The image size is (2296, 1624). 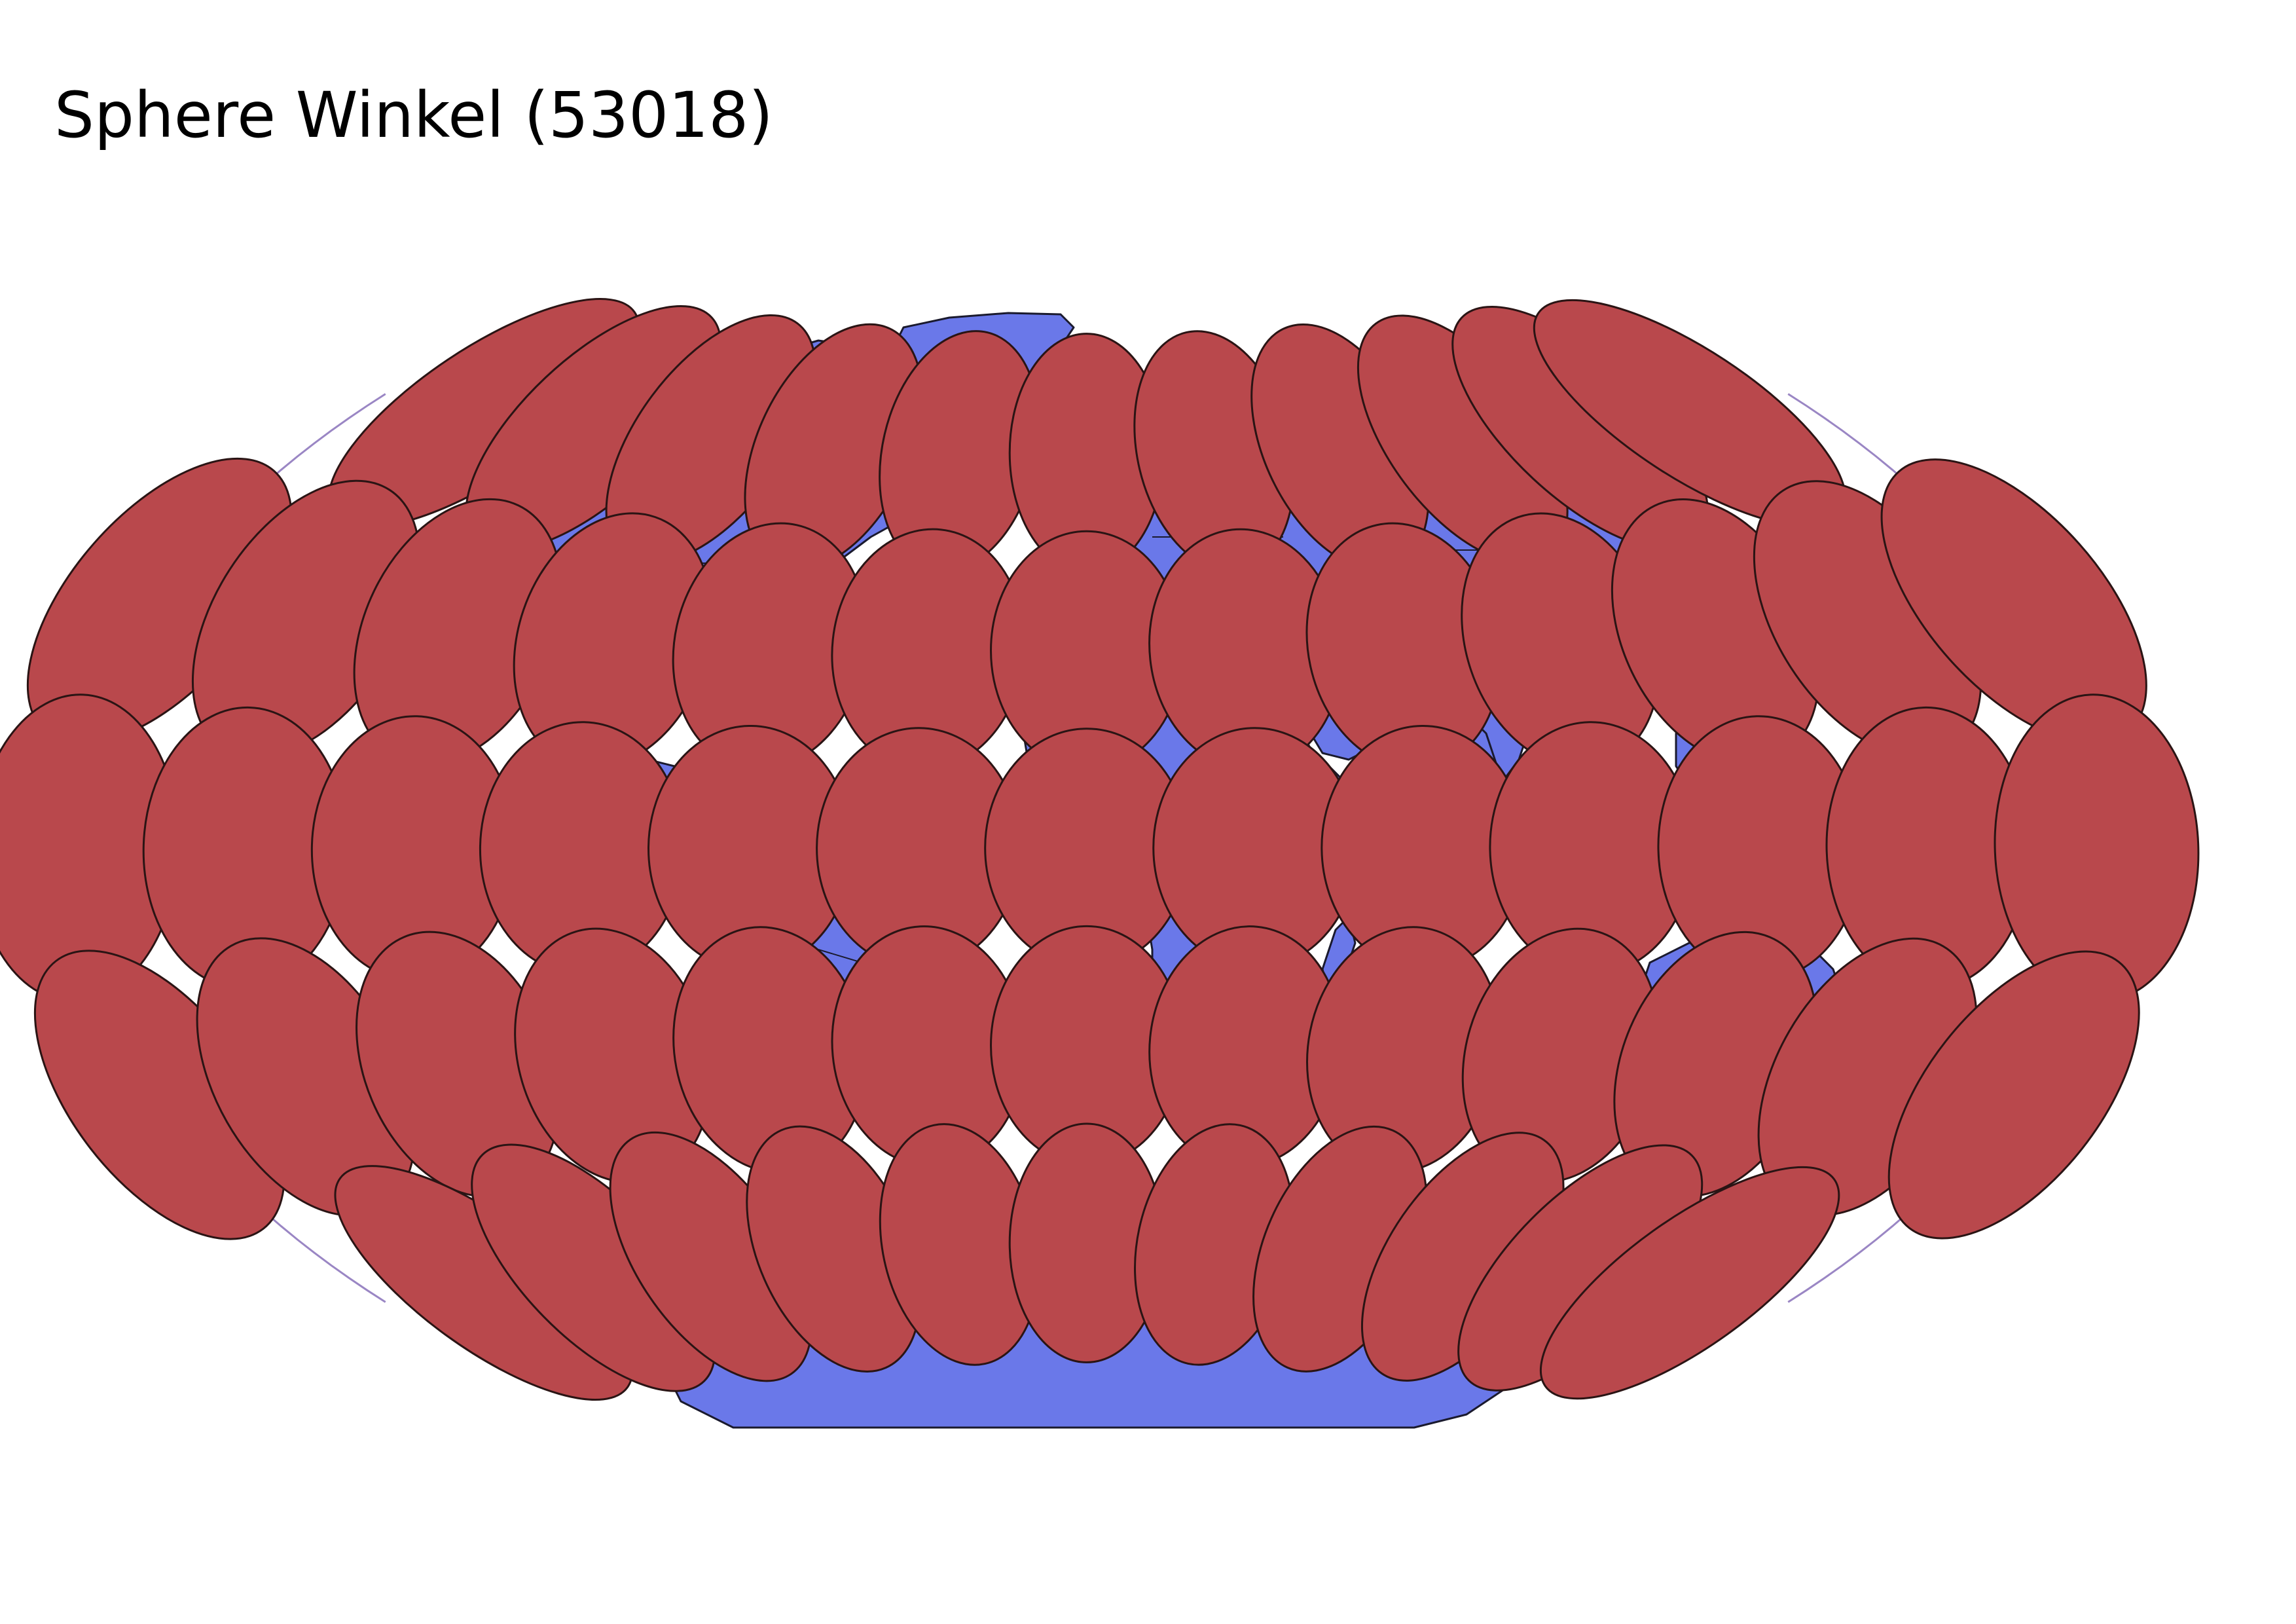 I want to click on map-title: Sphere Winkel (53018), so click(x=413, y=115).